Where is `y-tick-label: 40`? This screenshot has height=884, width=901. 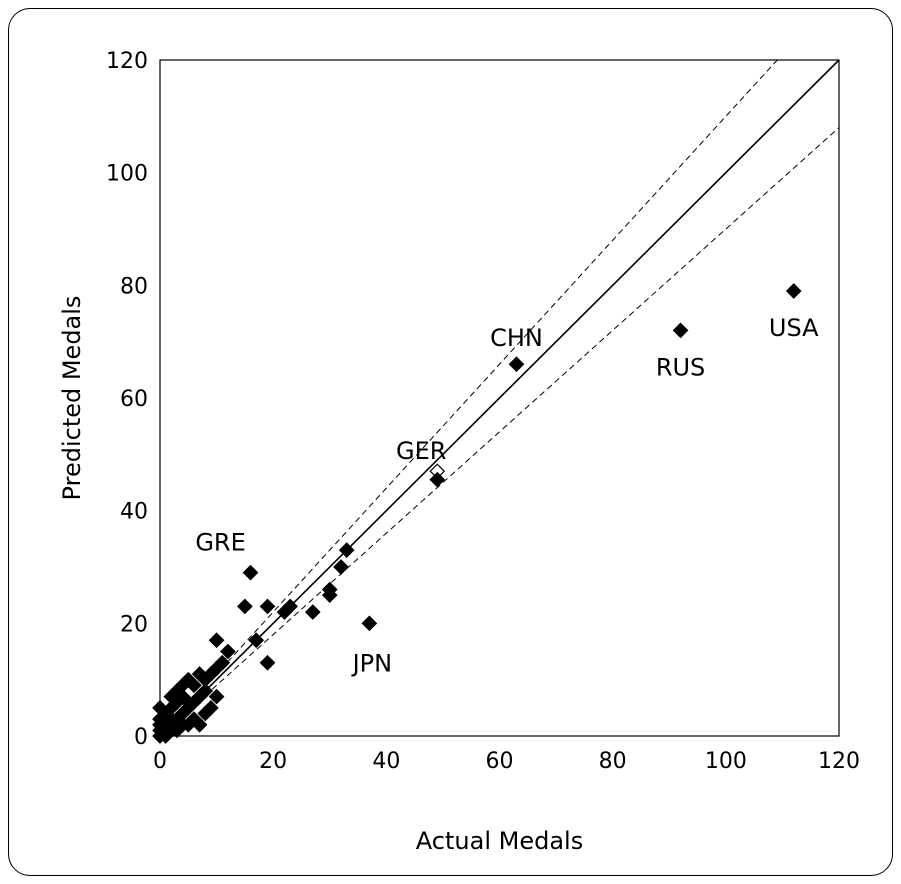
y-tick-label: 40 is located at coordinates (134, 512).